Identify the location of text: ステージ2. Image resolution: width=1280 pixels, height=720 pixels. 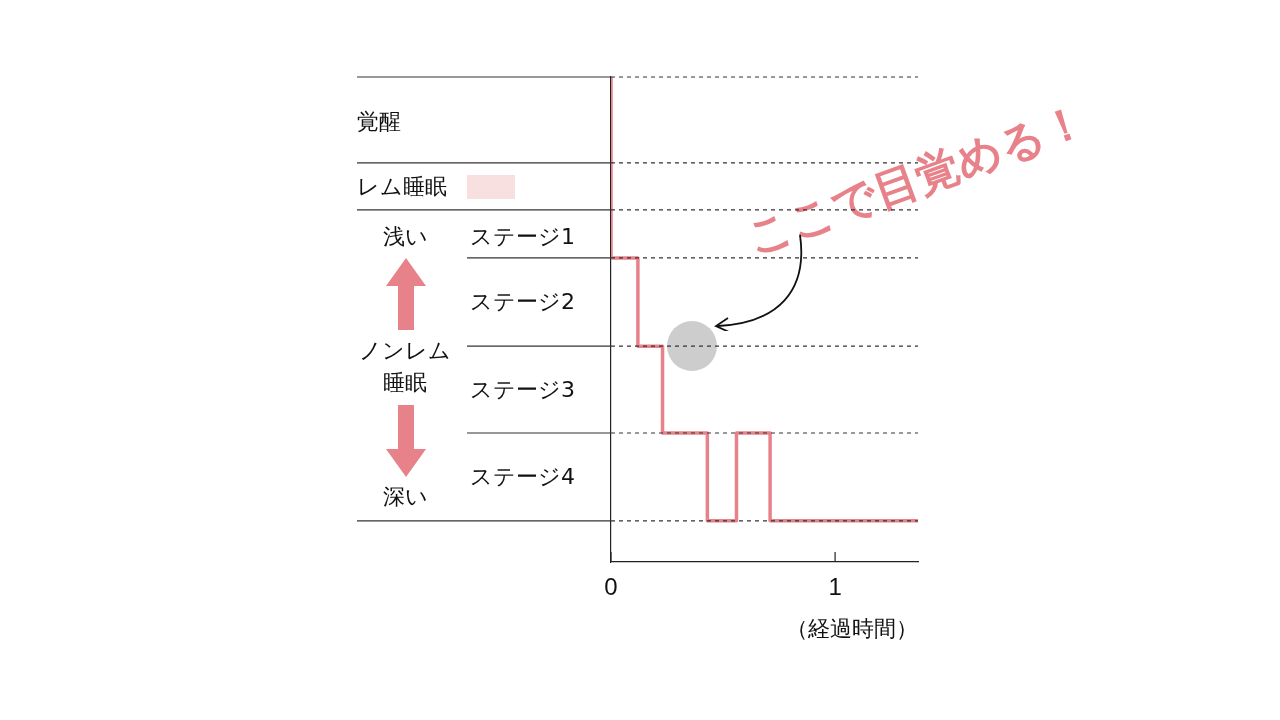
(522, 302).